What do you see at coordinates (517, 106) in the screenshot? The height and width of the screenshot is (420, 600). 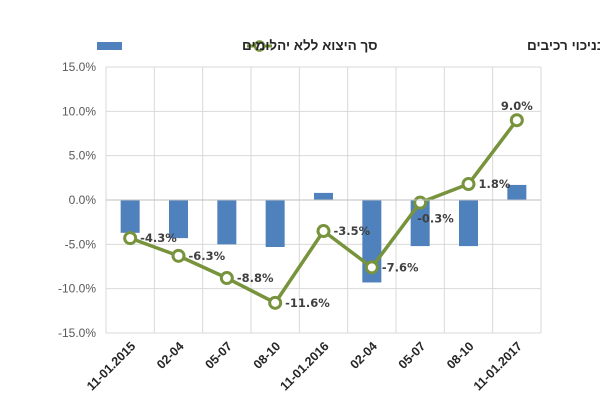 I see `data-label: 9.0%` at bounding box center [517, 106].